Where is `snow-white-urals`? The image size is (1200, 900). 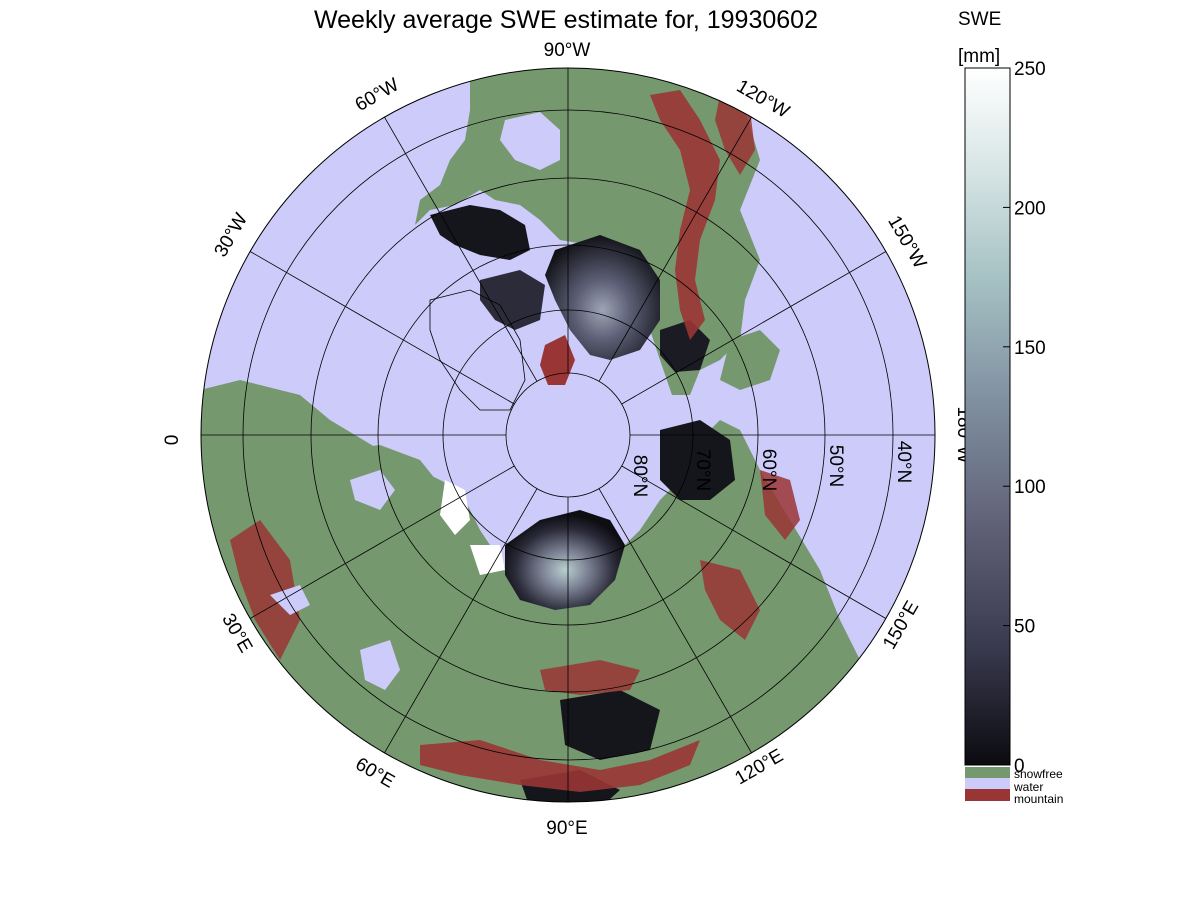 snow-white-urals is located at coordinates (487, 560).